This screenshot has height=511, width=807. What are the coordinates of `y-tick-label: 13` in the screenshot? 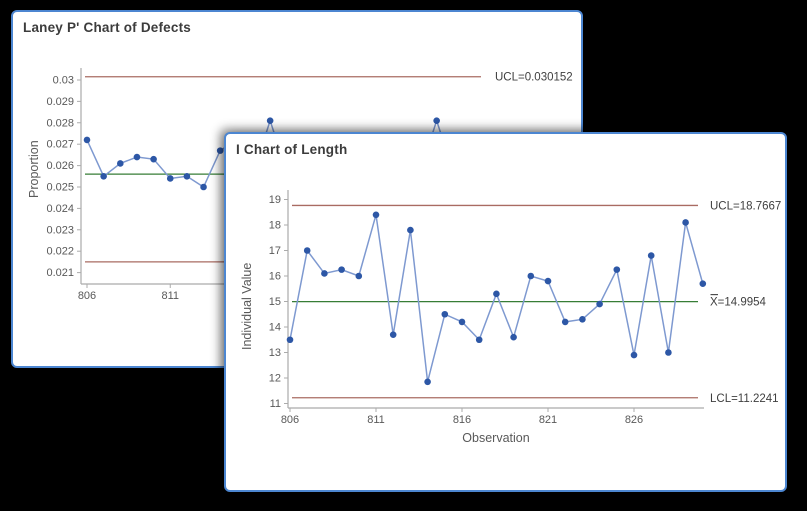 It's located at (275, 353).